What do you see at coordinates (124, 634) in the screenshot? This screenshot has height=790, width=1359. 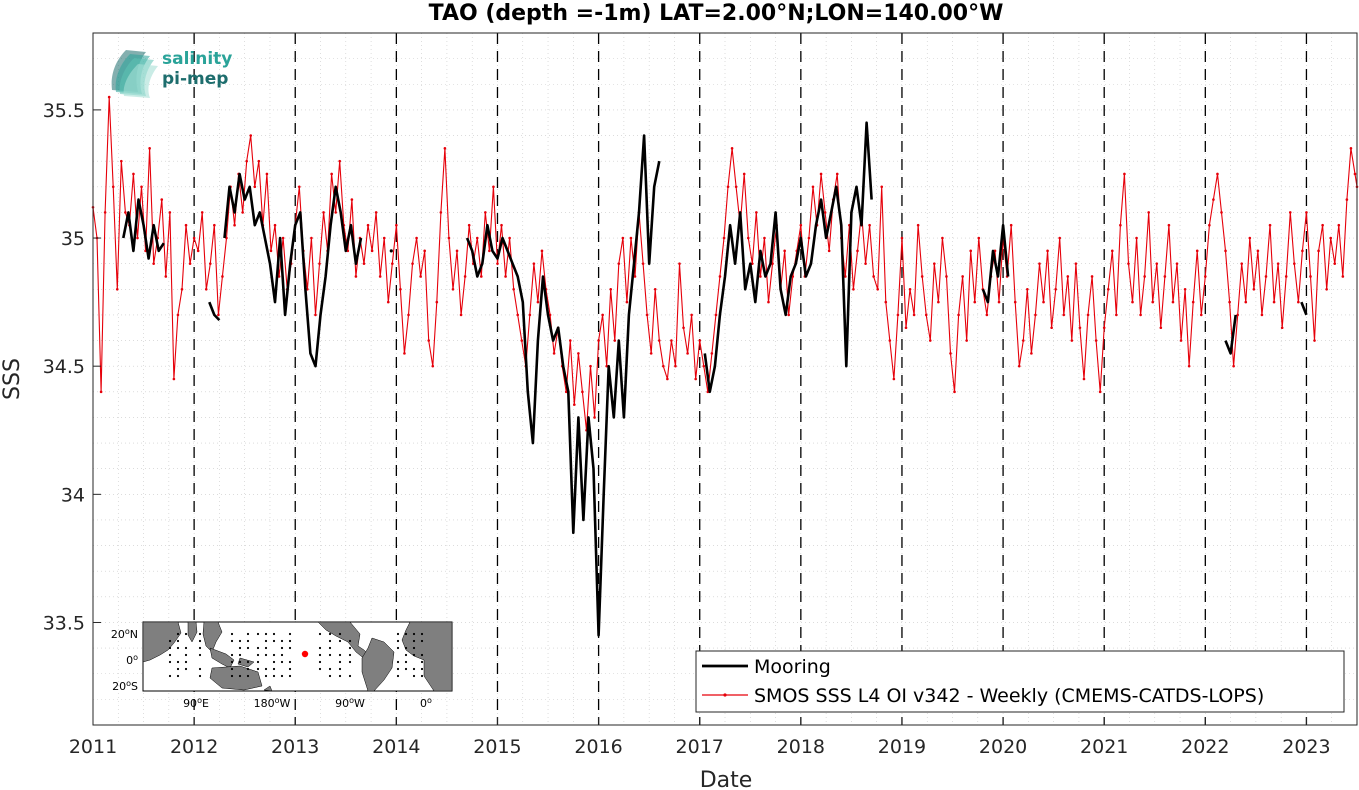 I see `inset-lat-label: 20oN` at bounding box center [124, 634].